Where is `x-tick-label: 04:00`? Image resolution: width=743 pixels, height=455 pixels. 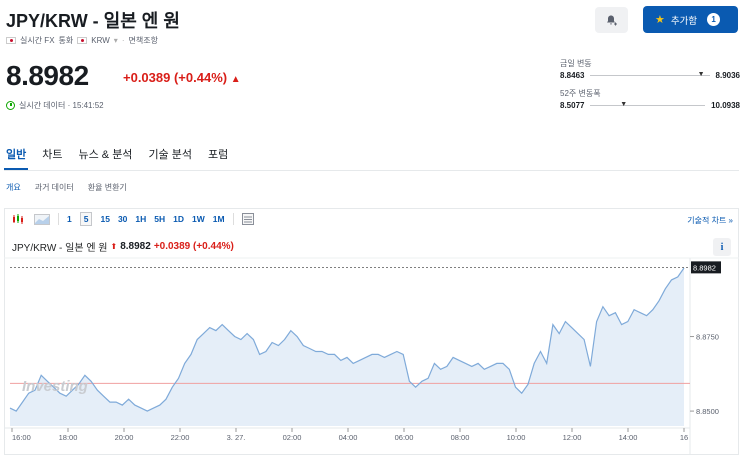 x-tick-label: 04:00 is located at coordinates (348, 437).